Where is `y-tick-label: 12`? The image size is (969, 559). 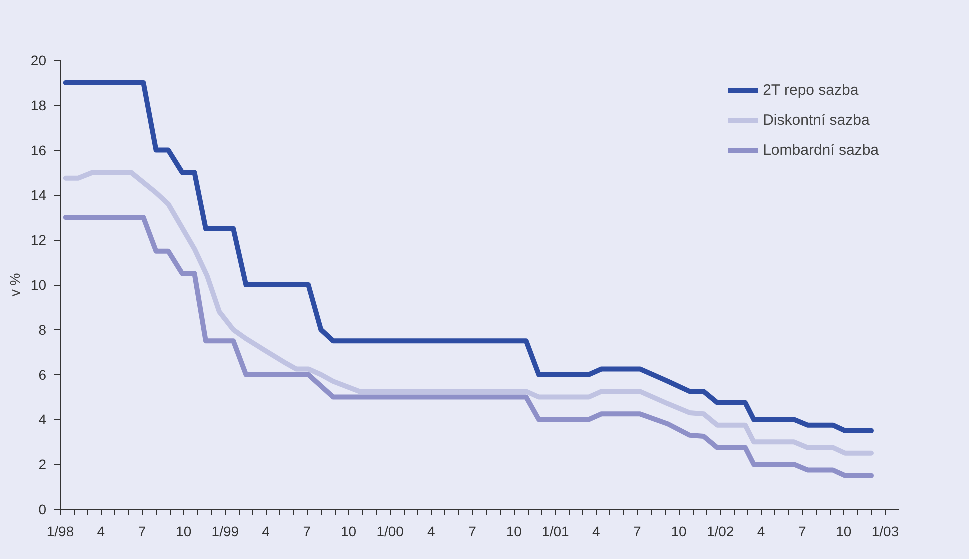 y-tick-label: 12 is located at coordinates (38, 240).